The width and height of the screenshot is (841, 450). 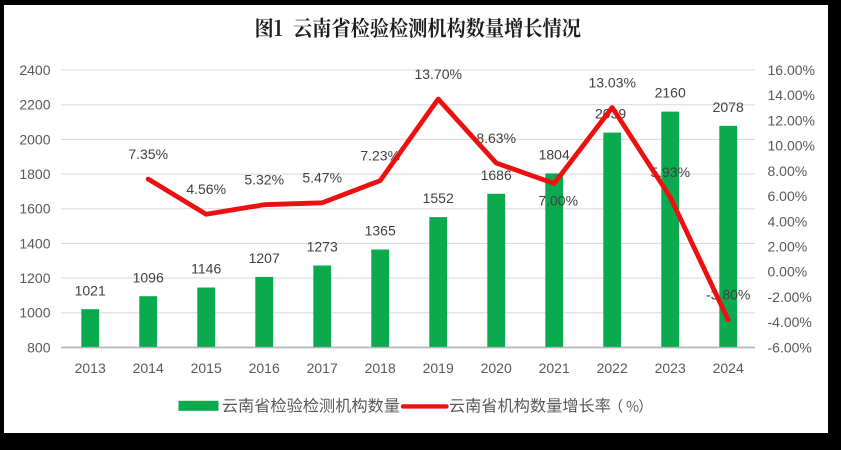 I want to click on svg-text: 1096, so click(x=148, y=277).